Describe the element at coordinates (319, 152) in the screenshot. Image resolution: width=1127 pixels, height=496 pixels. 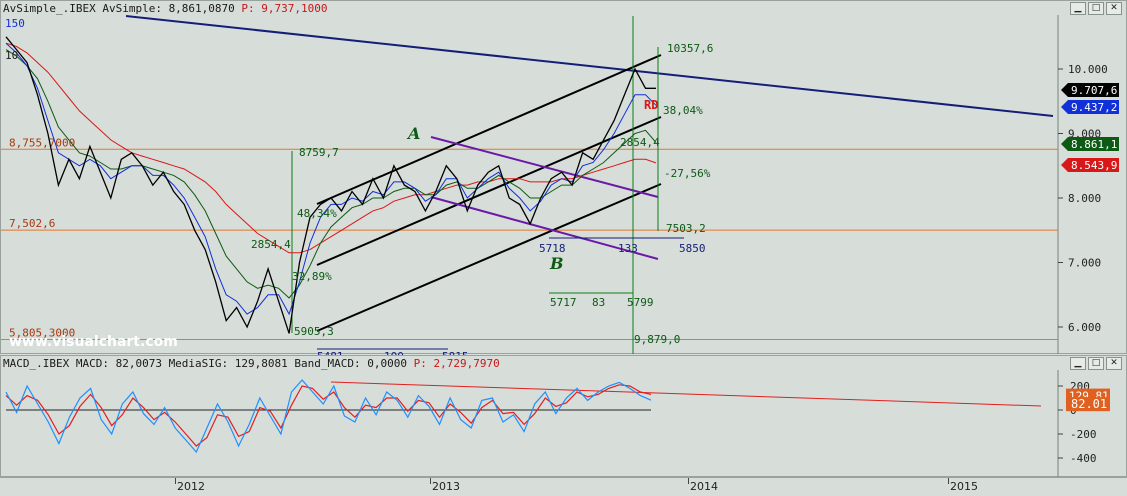
I see `annotation-8759-left: 8759,7` at that location.